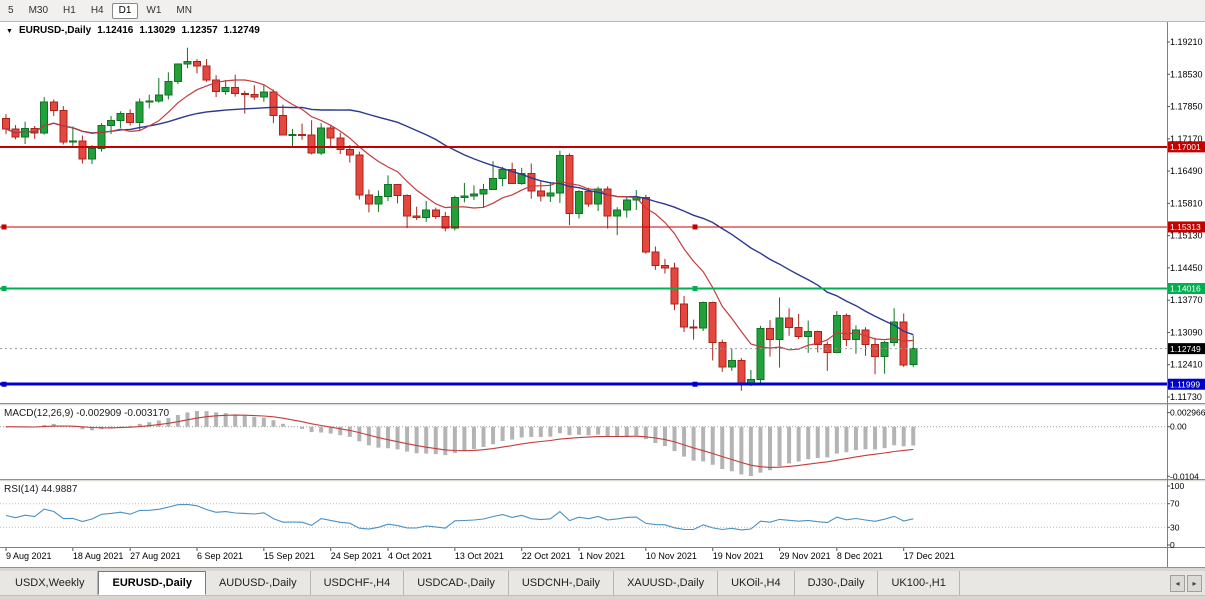 This screenshot has height=599, width=1205. What do you see at coordinates (561, 583) in the screenshot?
I see `tab-usdcnh-daily: USDCNH-,Daily` at bounding box center [561, 583].